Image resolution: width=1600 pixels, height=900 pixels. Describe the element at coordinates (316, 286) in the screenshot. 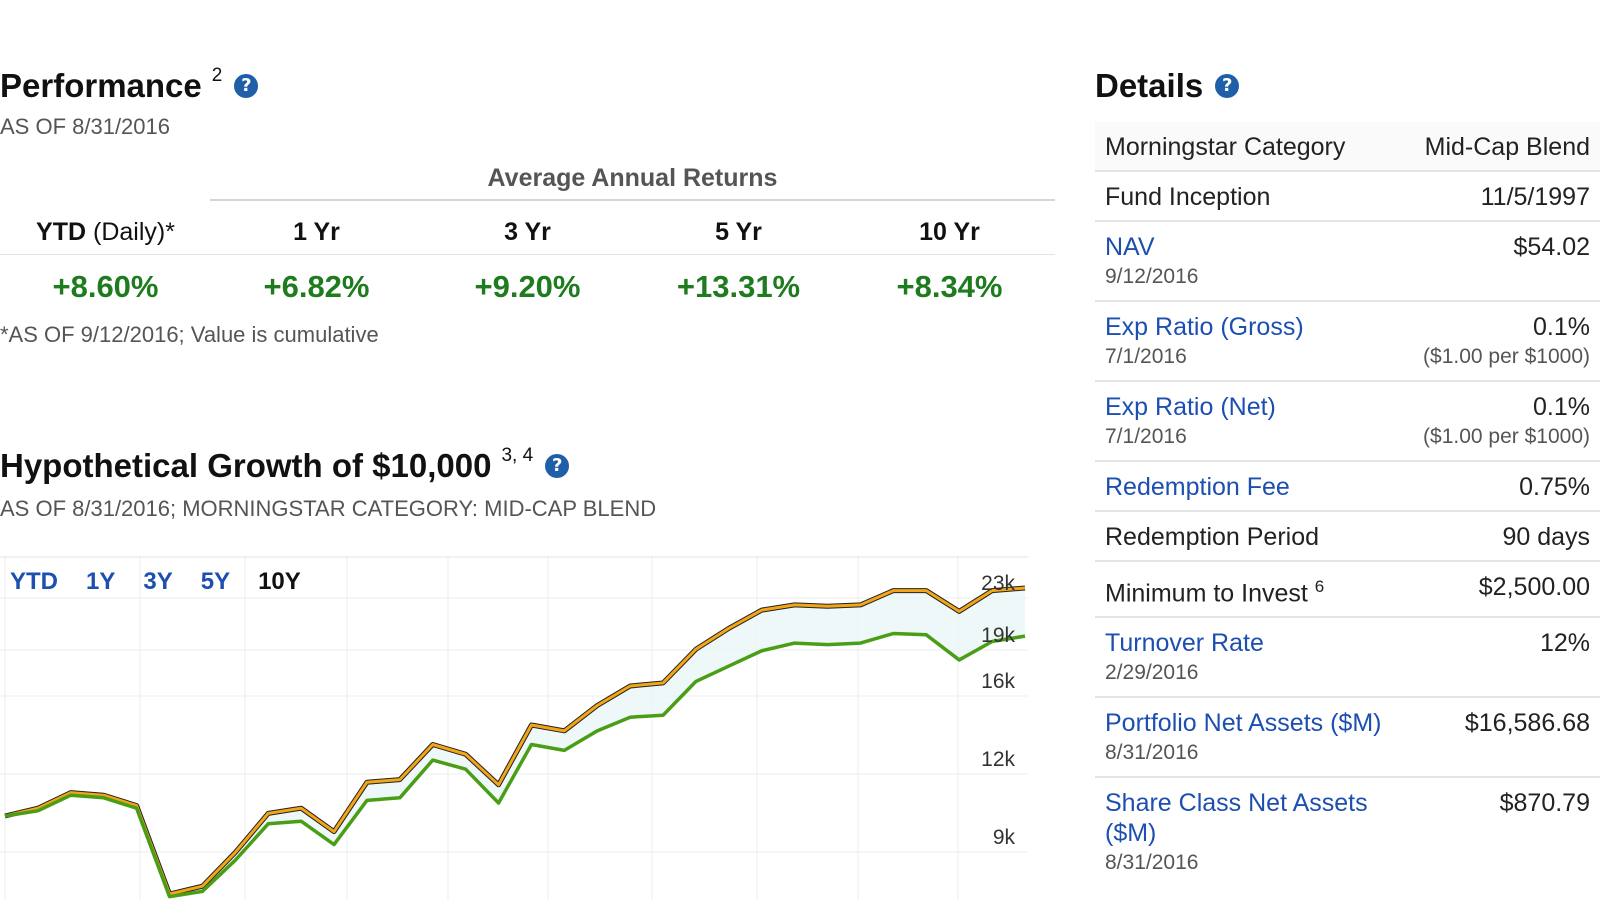

I see `return-value-1yr: +6.82%` at that location.